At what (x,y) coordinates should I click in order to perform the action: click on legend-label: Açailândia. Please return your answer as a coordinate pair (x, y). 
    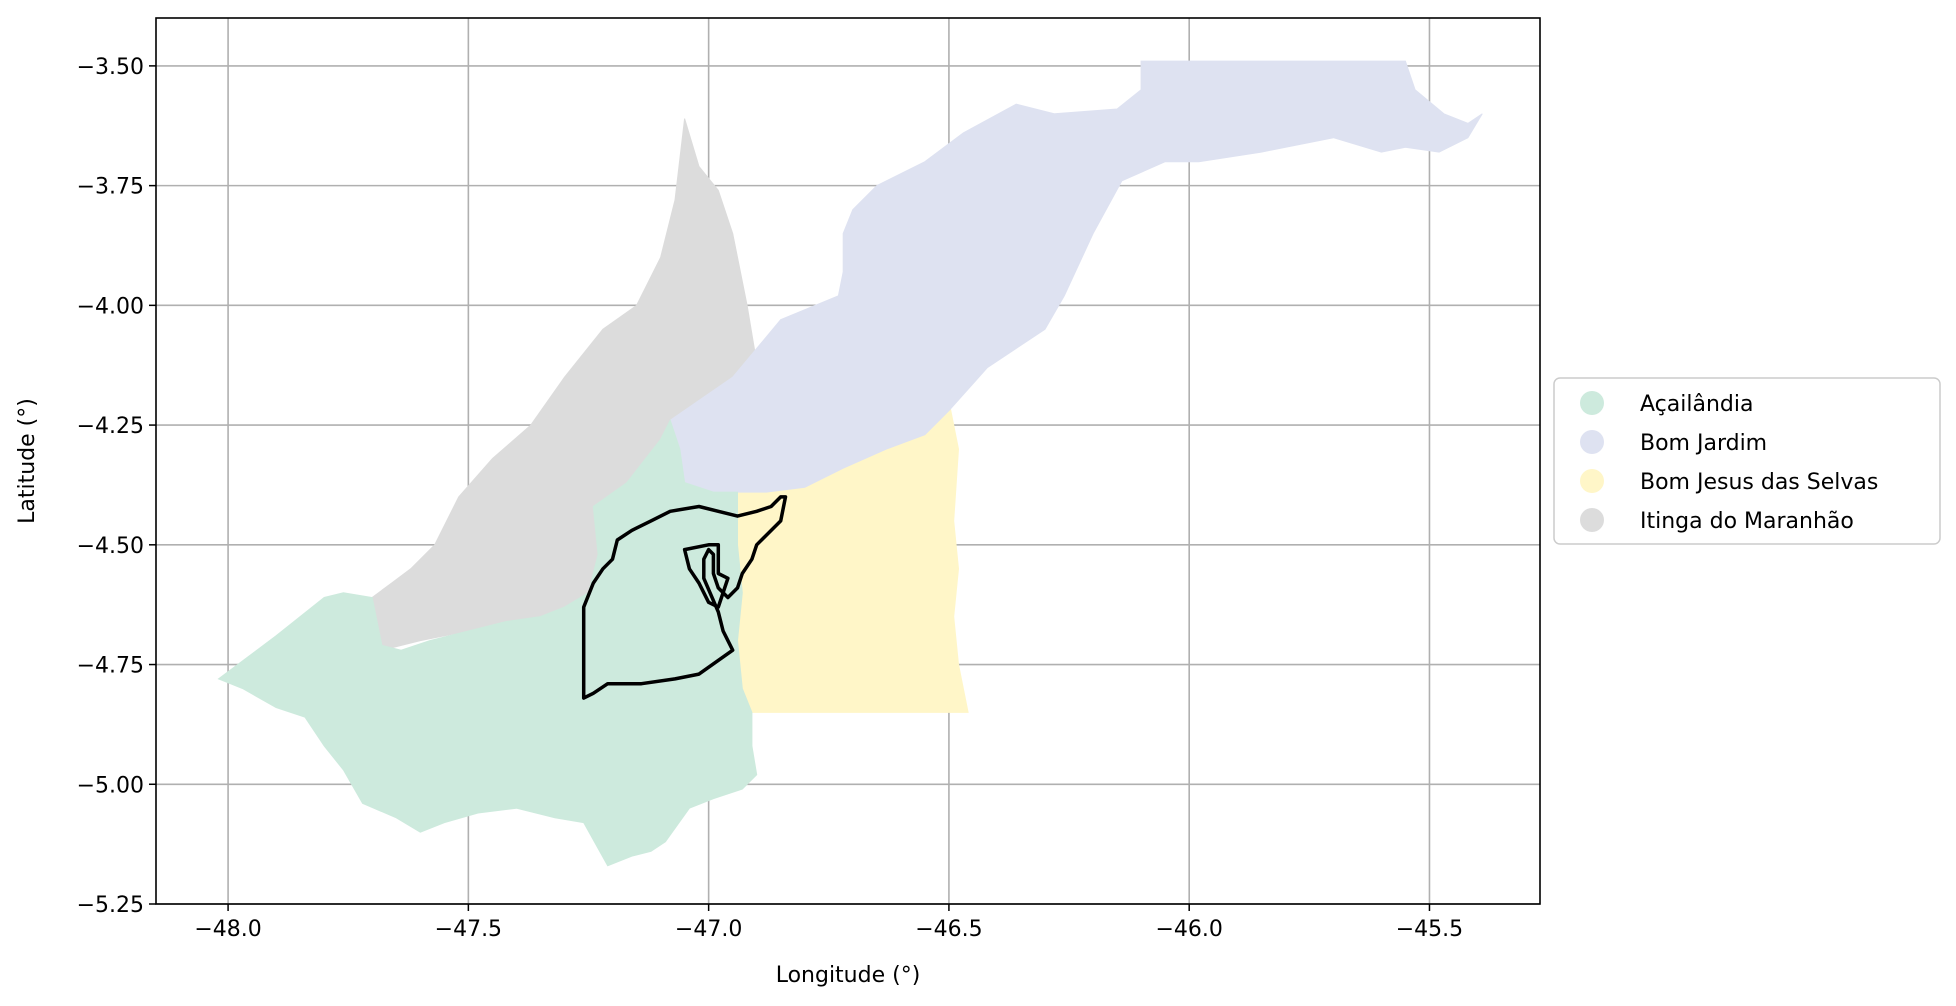
    Looking at the image, I should click on (1696, 404).